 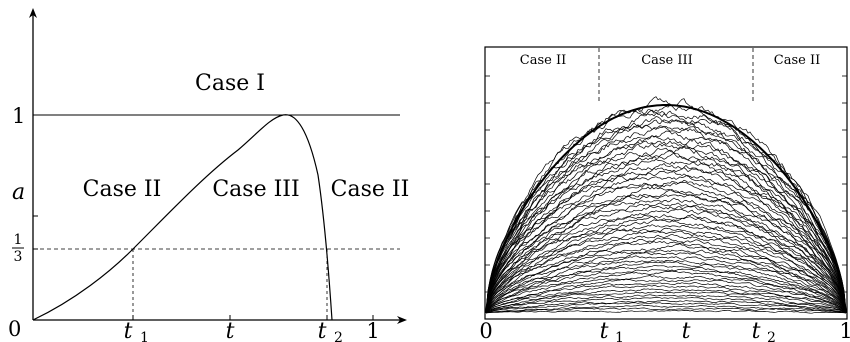 What do you see at coordinates (604, 330) in the screenshot?
I see `right-x-label-t1: t` at bounding box center [604, 330].